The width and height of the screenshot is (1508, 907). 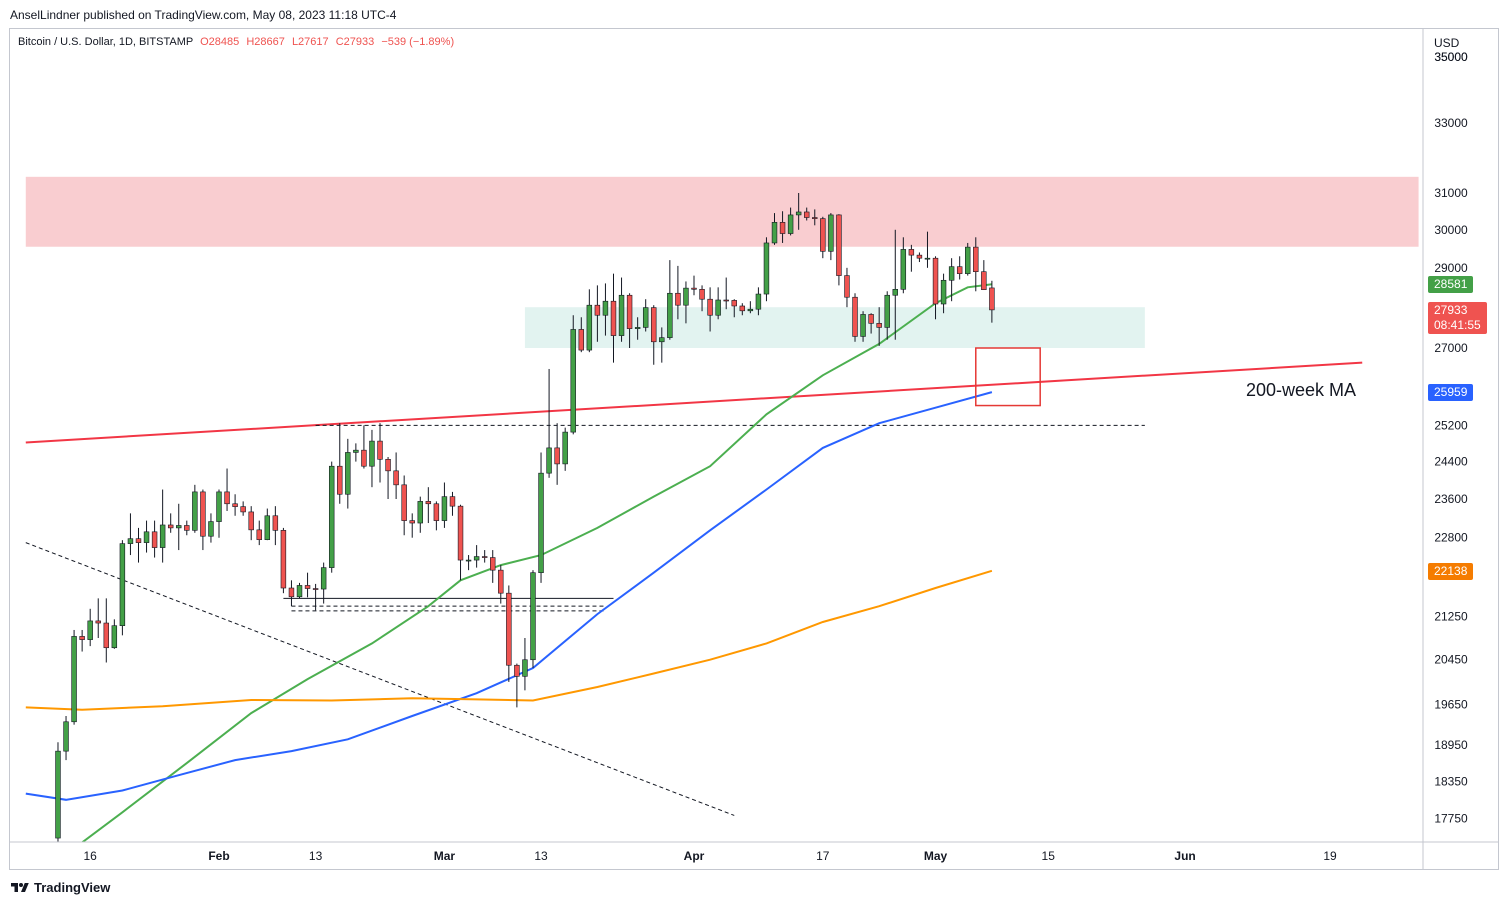 I want to click on currency-label: USD, so click(x=1447, y=43).